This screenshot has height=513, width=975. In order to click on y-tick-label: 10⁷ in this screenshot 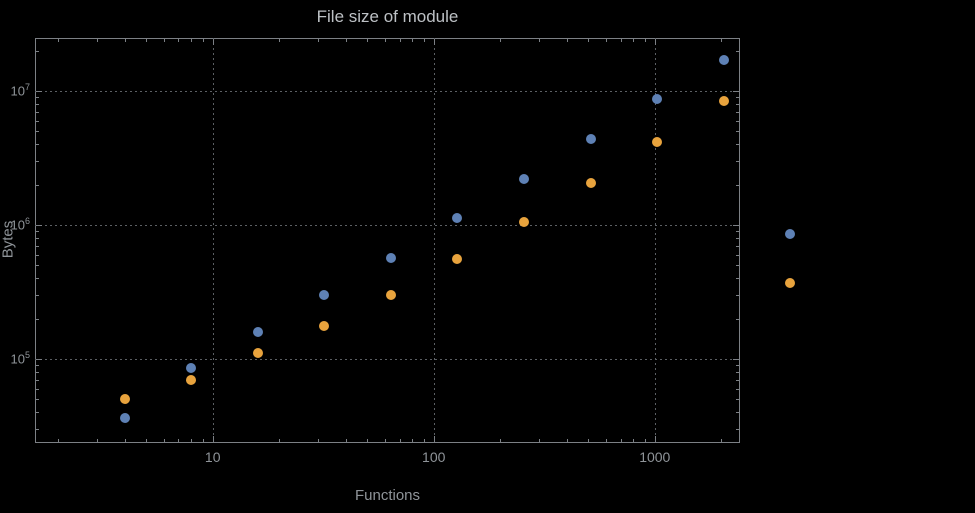, I will do `click(20, 90)`.